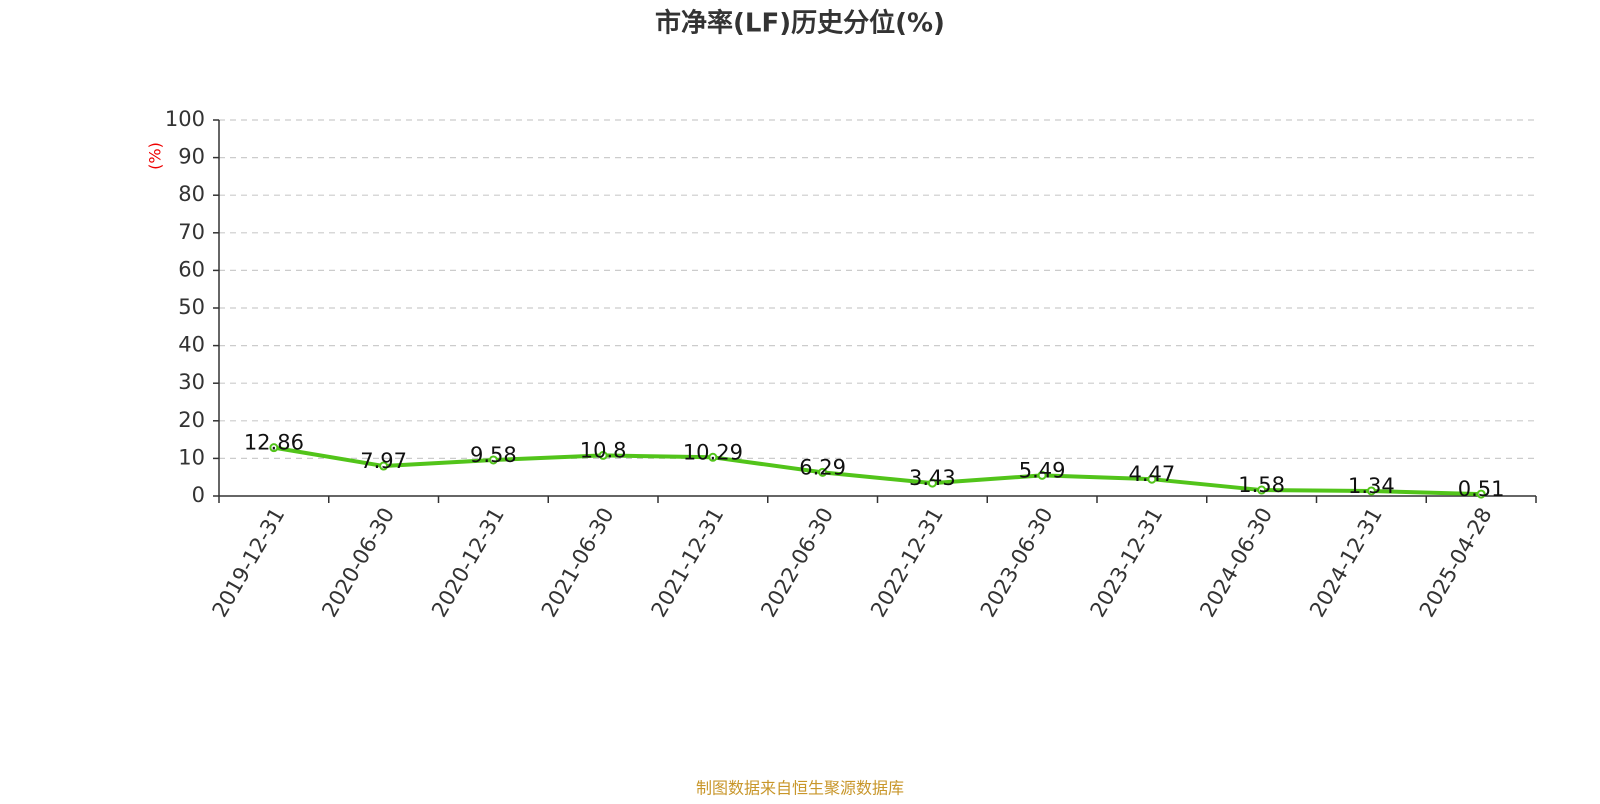 Image resolution: width=1600 pixels, height=804 pixels. I want to click on data-label: 1.34, so click(1371, 486).